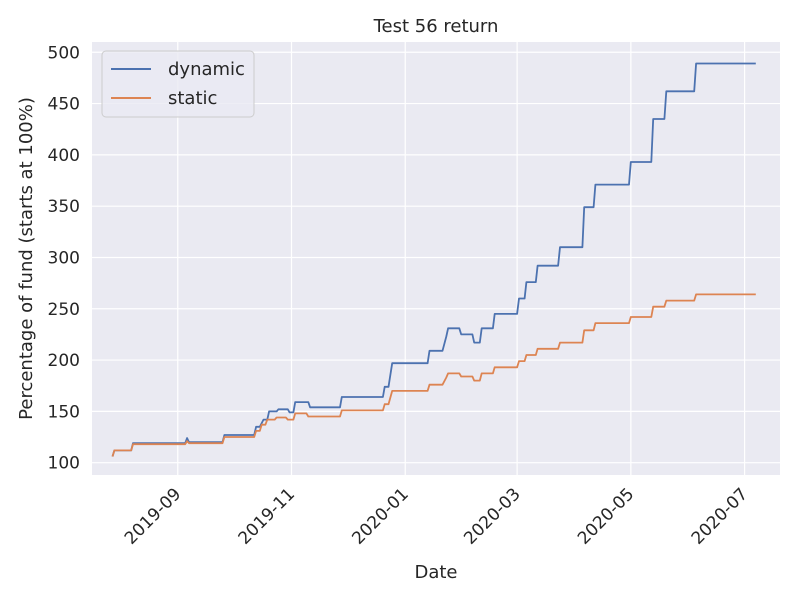  I want to click on legend-box, so click(178, 84).